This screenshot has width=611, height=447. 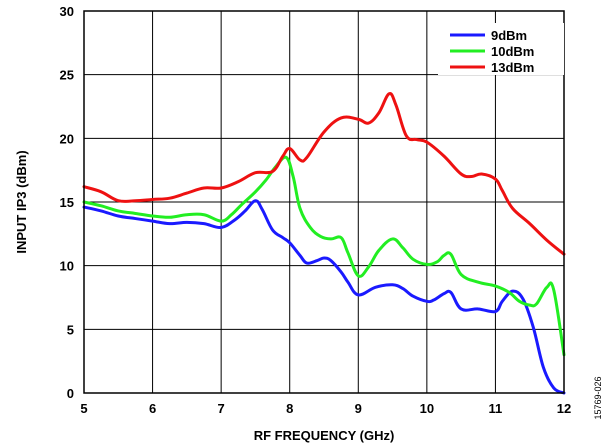 I want to click on legend-label-9dBm: 9dBm, so click(x=509, y=35).